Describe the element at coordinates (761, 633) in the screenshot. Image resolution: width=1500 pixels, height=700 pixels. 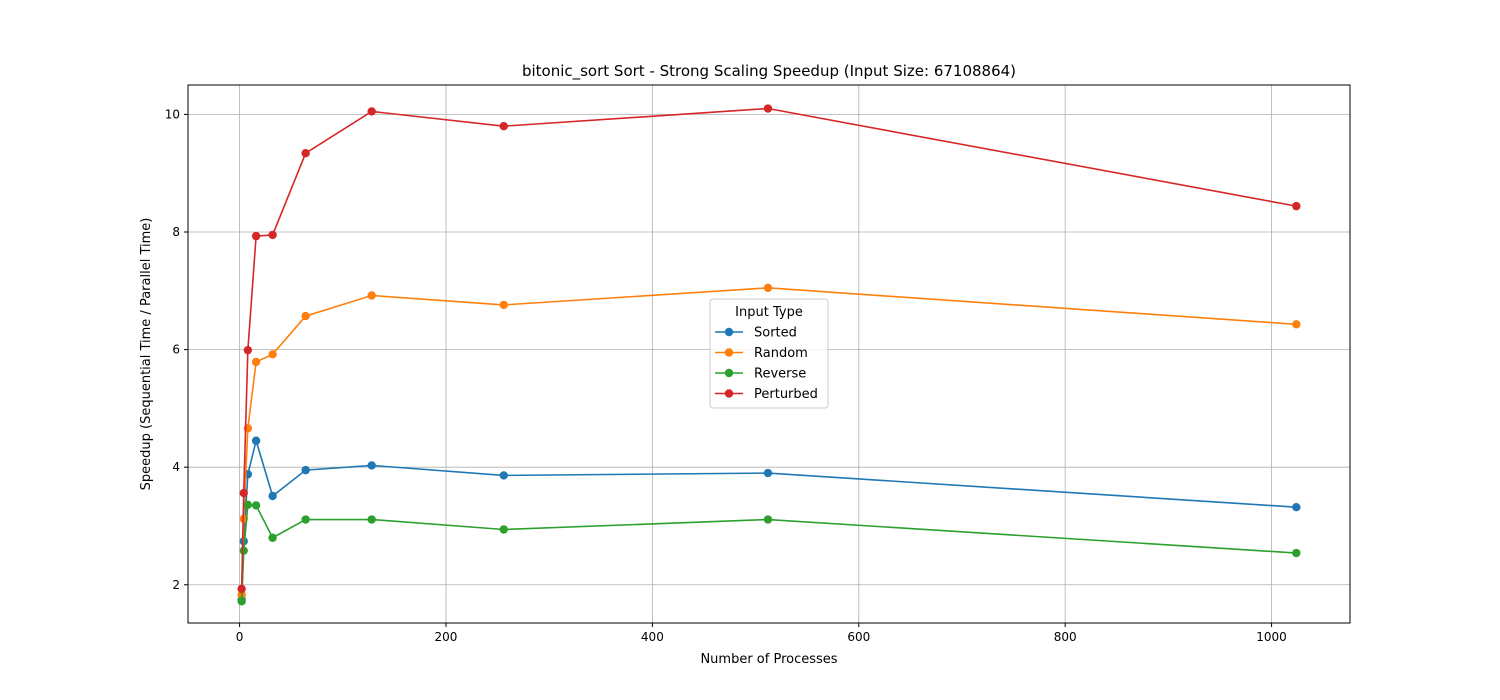
I see `x-axis-ticks: 0 200 400 600 800 1000` at that location.